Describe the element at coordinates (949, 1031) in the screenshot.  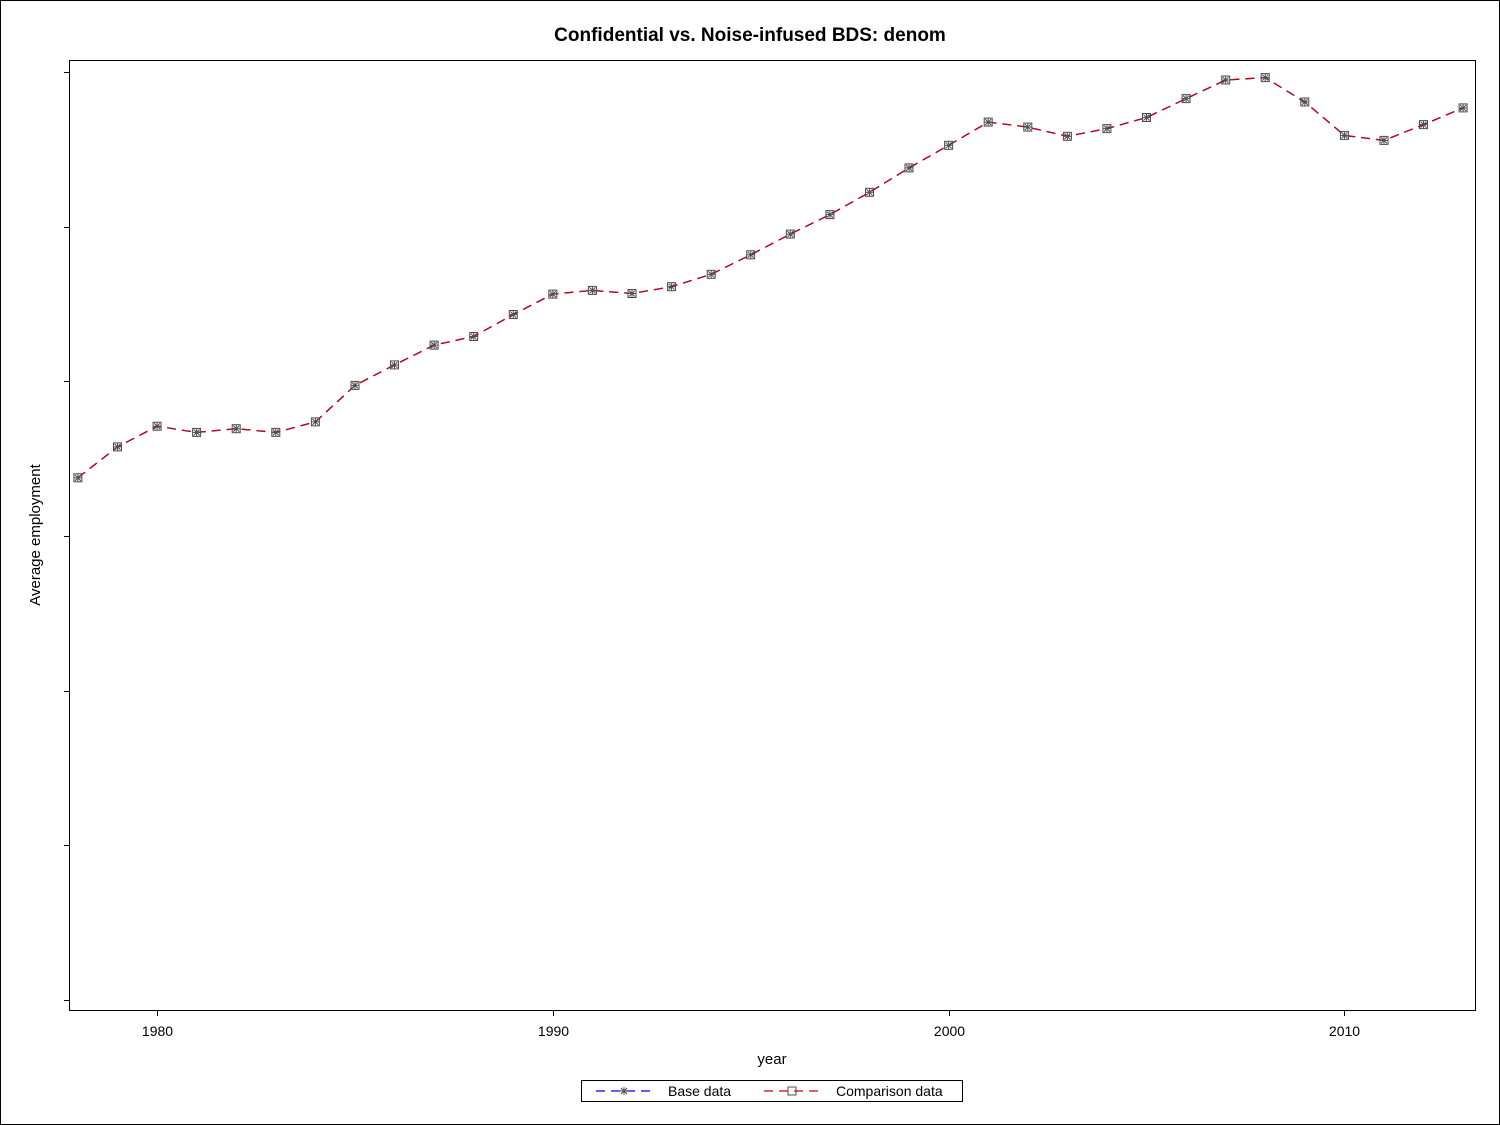
I see `x-tick-label: 2000` at that location.